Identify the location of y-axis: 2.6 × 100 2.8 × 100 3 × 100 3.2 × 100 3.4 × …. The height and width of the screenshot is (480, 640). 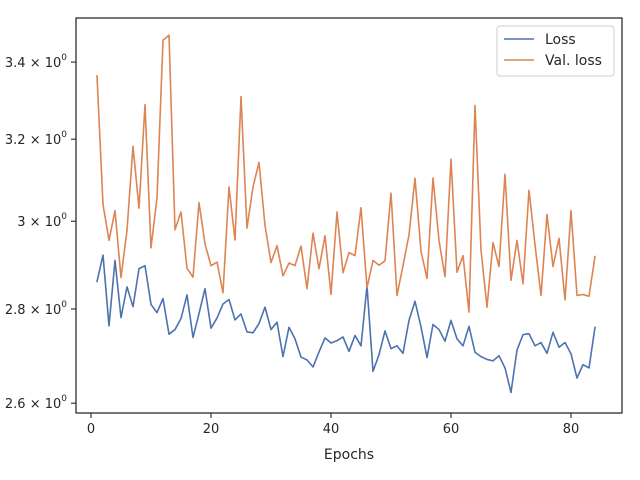
(40, 232).